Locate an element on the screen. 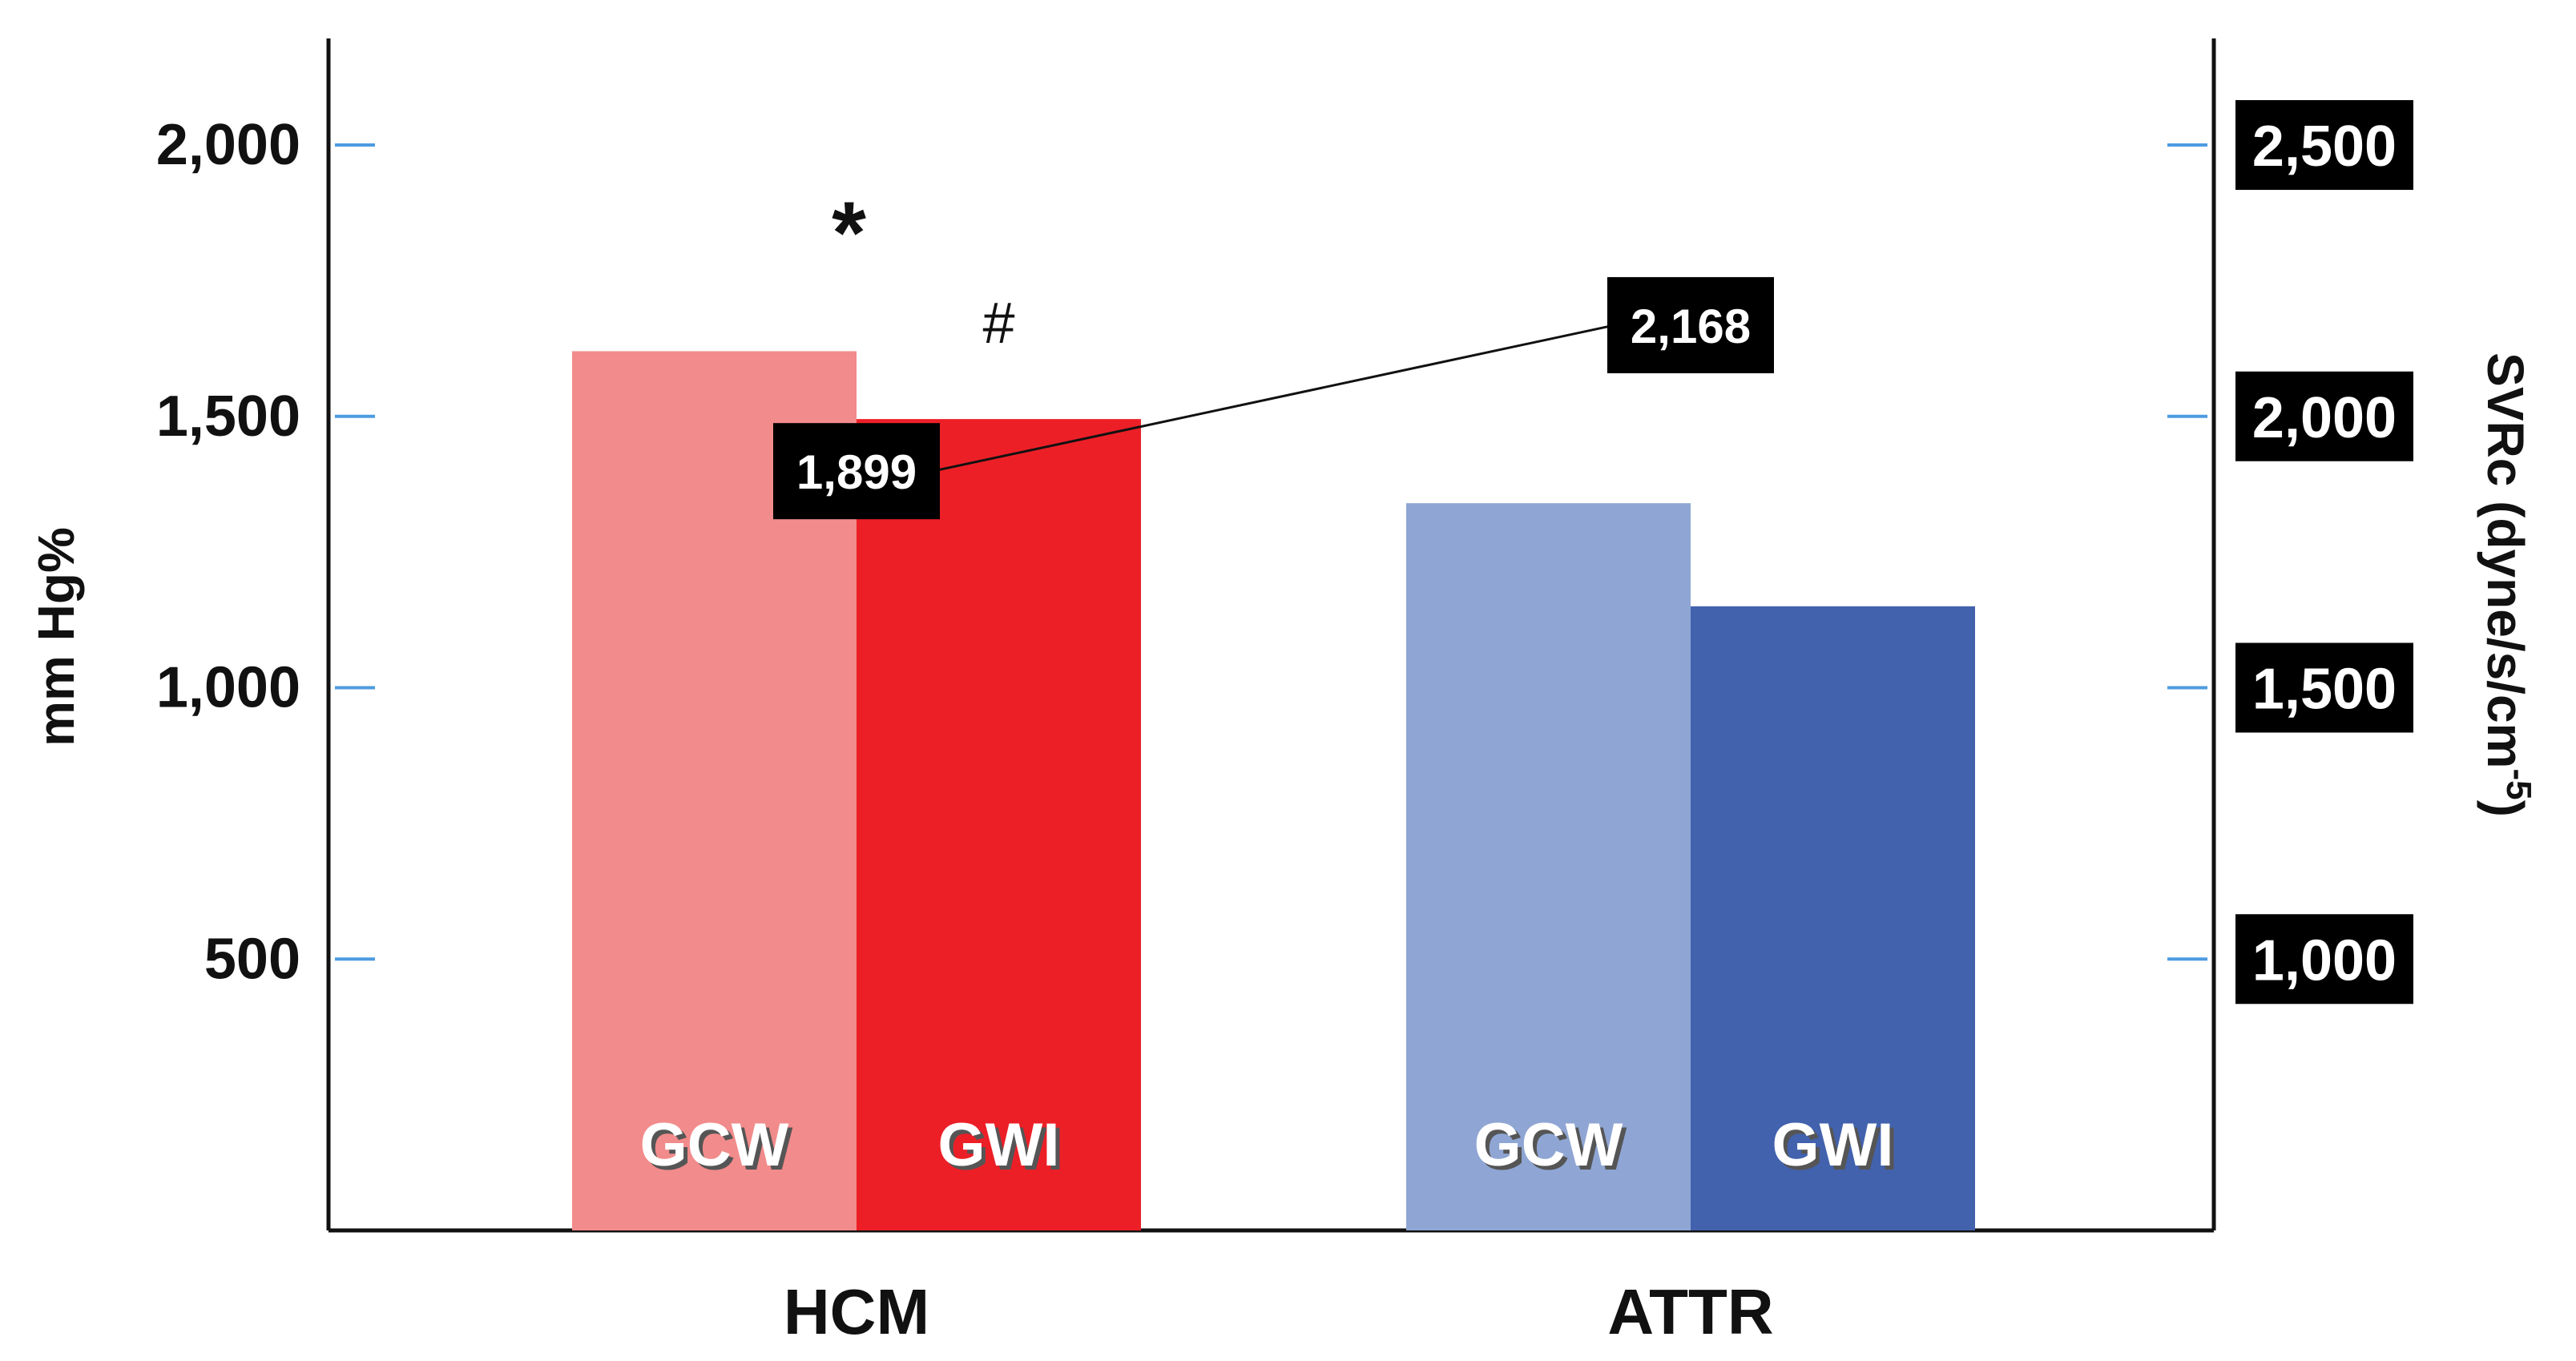  left-tick-label: 2,000 is located at coordinates (228, 145).